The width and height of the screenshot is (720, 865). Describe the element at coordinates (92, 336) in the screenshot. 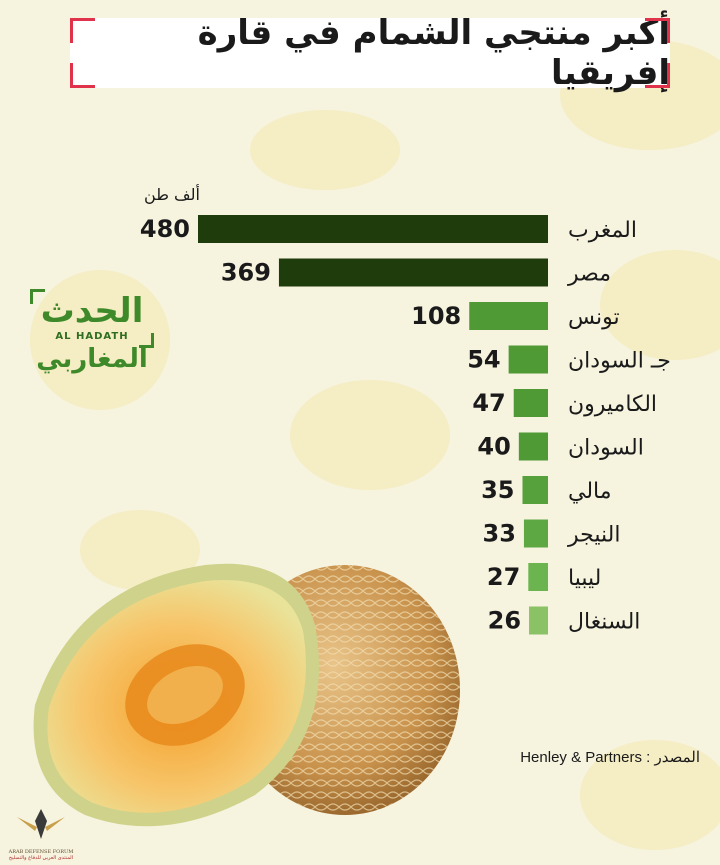

I see `logo-english: AL HADATH` at that location.